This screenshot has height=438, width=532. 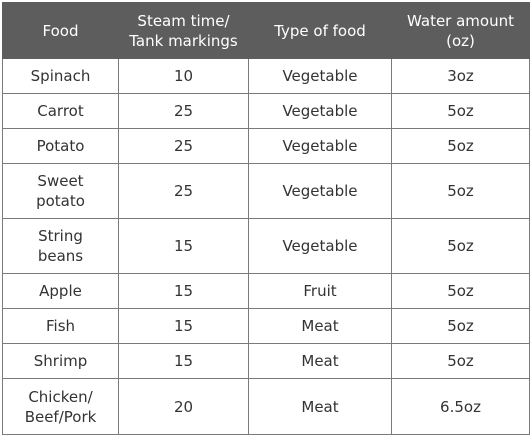 I want to click on table-row: Spinach 10 Vegetable 3oz, so click(x=266, y=76).